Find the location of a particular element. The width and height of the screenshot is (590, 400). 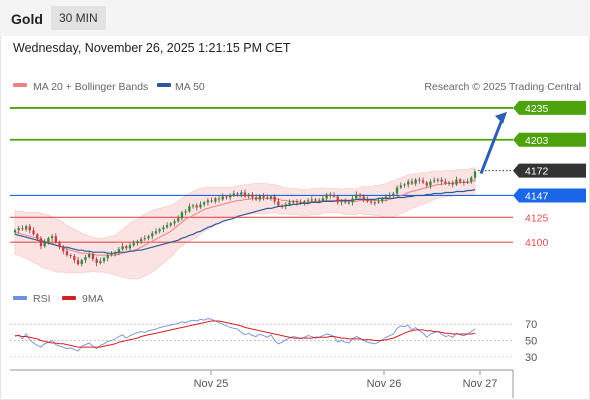

ma50-legend-label: MA 50 is located at coordinates (190, 87).